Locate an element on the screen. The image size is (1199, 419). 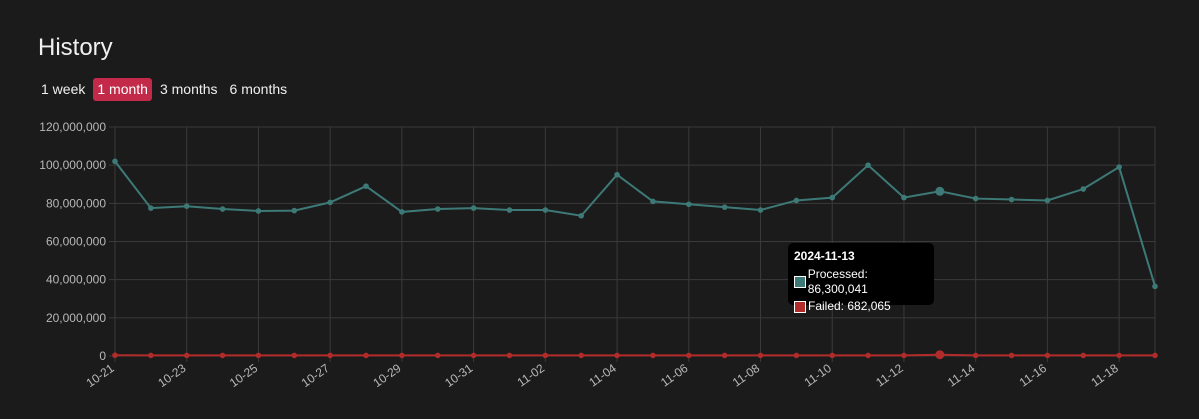
tooltip-failed-value: Failed: 682,065 is located at coordinates (849, 306).